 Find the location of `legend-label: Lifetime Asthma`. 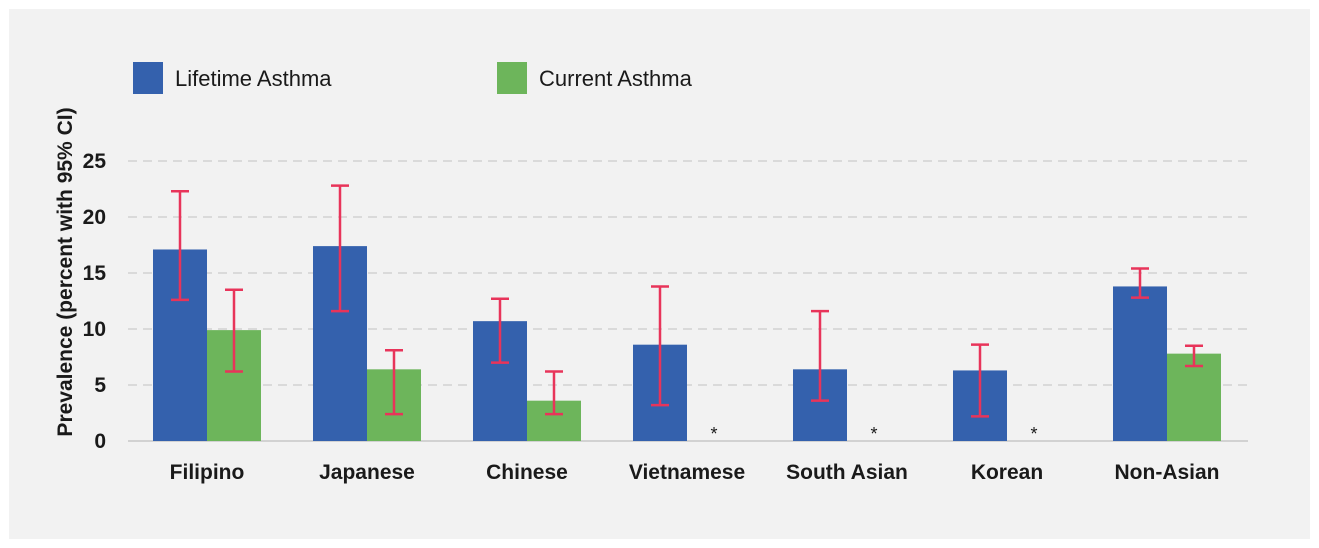

legend-label: Lifetime Asthma is located at coordinates (253, 78).